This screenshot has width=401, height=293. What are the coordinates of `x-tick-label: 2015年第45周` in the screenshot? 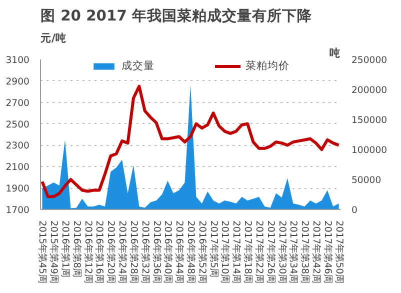 It's located at (42, 252).